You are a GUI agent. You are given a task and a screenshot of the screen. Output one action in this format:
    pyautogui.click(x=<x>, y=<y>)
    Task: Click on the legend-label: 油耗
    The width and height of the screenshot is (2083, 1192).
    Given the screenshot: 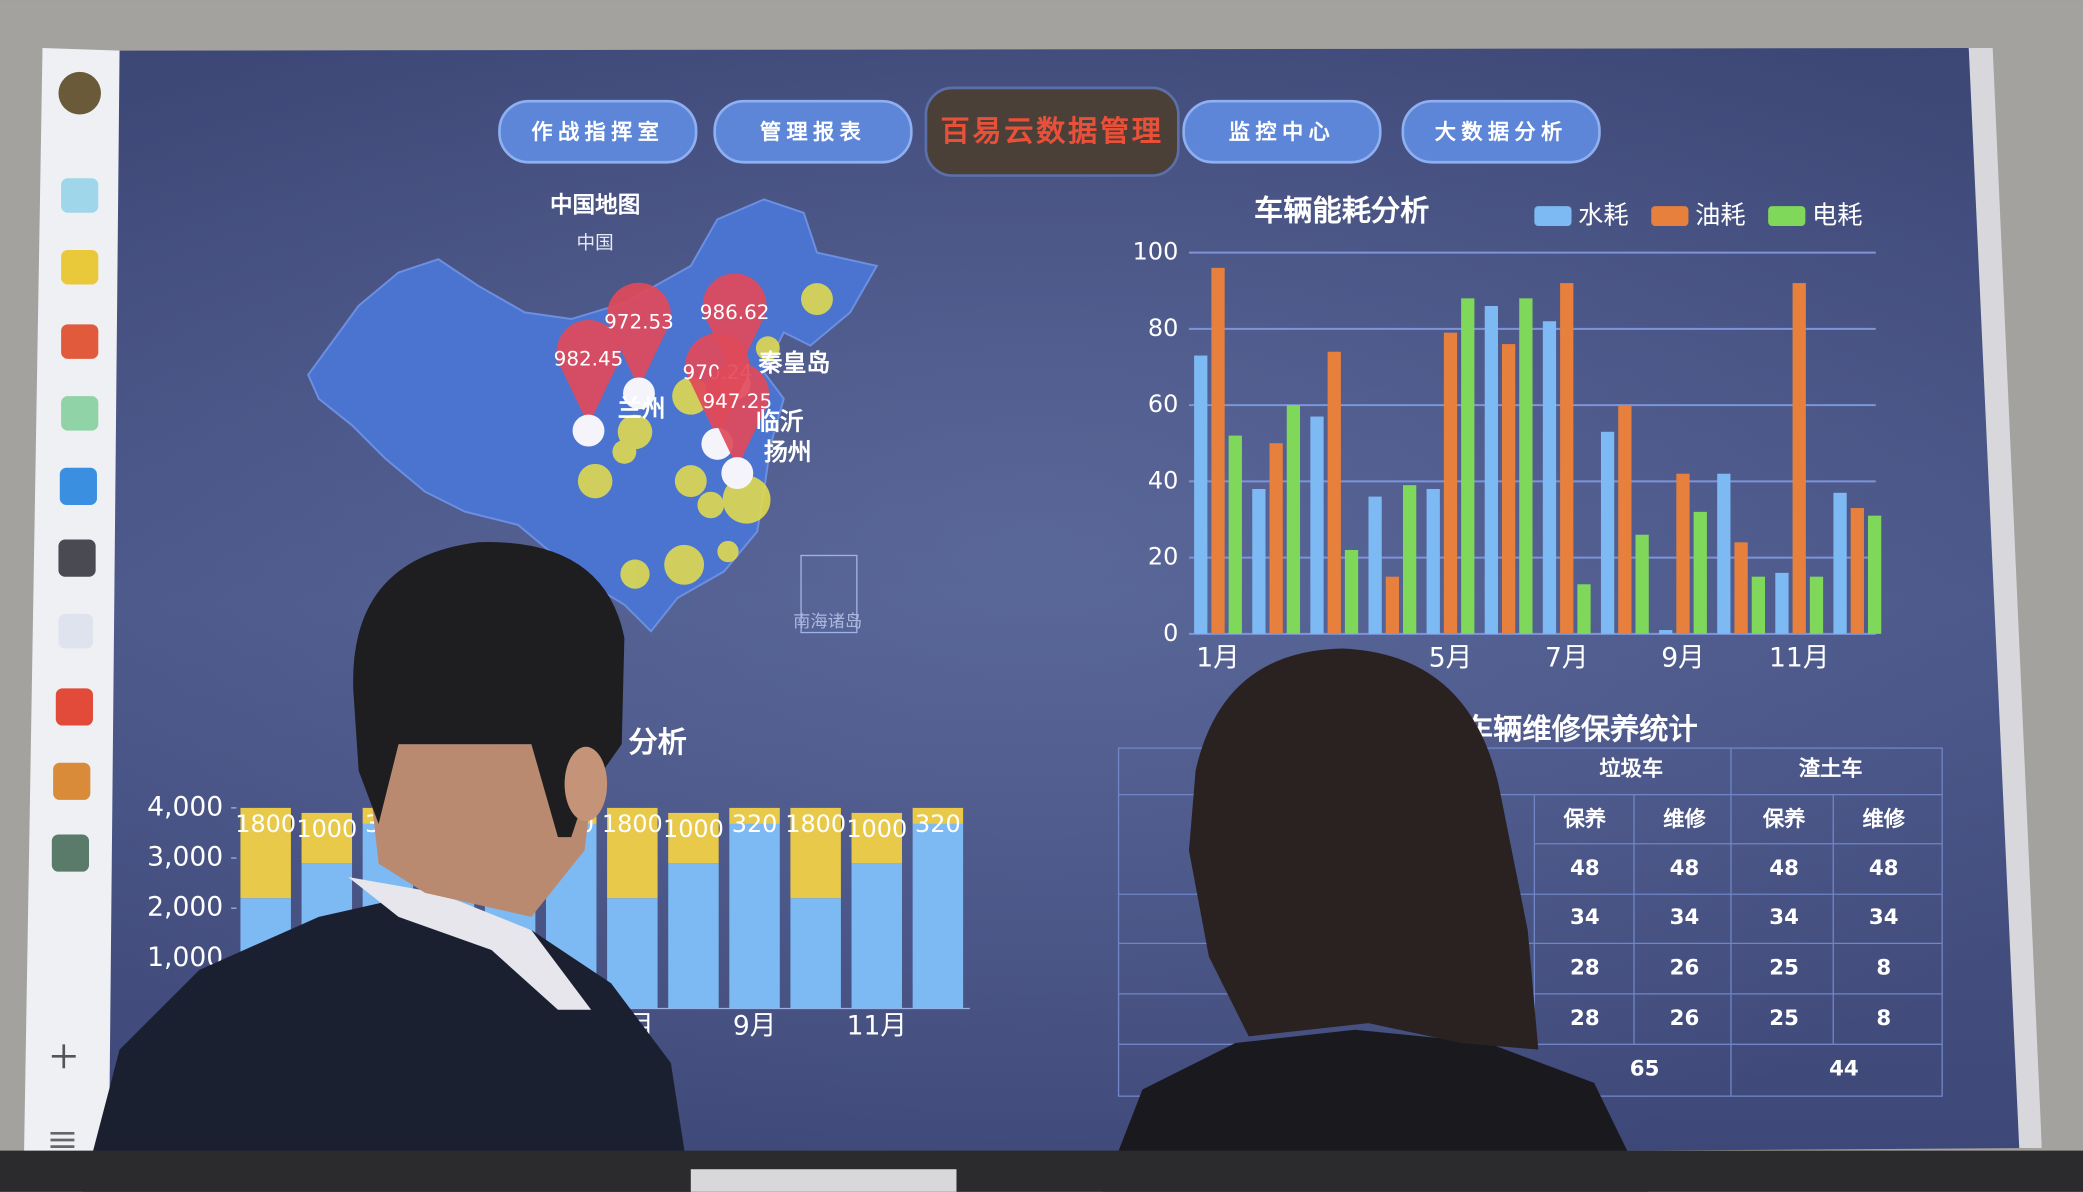 What is the action you would take?
    pyautogui.click(x=1720, y=215)
    